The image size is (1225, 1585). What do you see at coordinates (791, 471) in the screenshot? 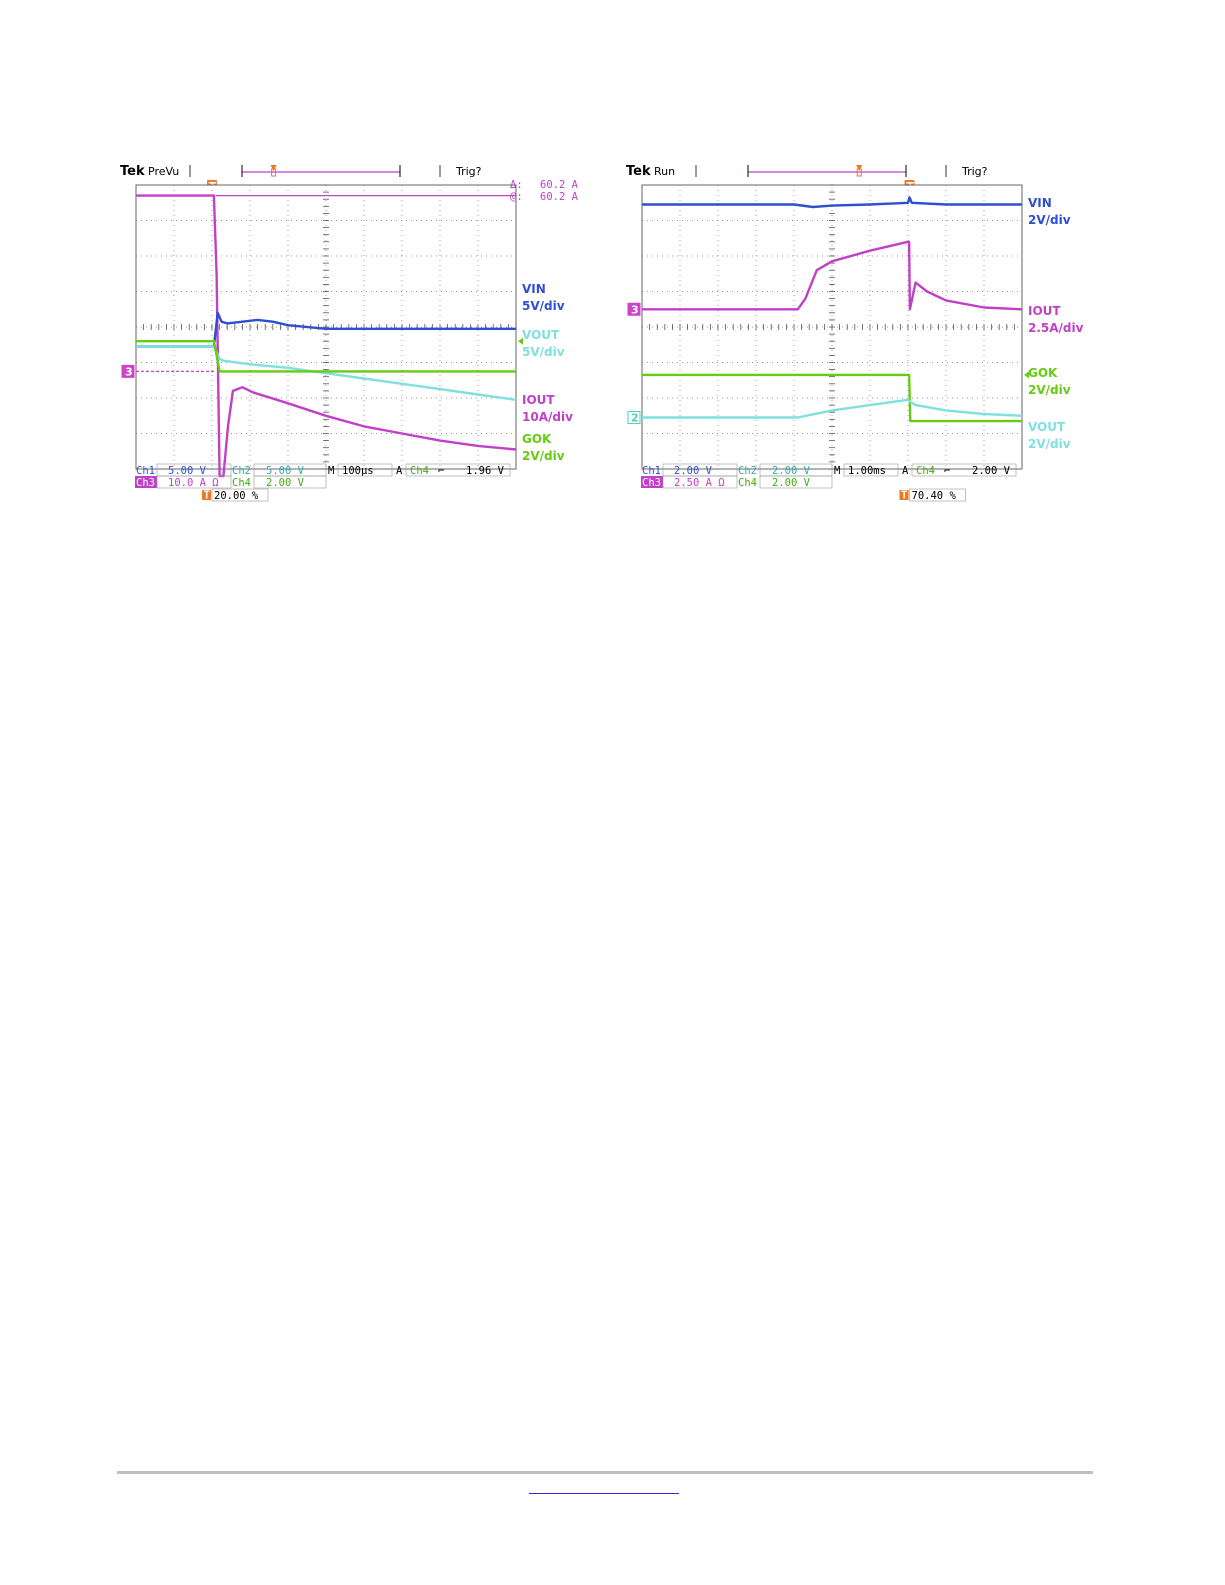
I see `readout-ch2-value: 2.00 V` at bounding box center [791, 471].